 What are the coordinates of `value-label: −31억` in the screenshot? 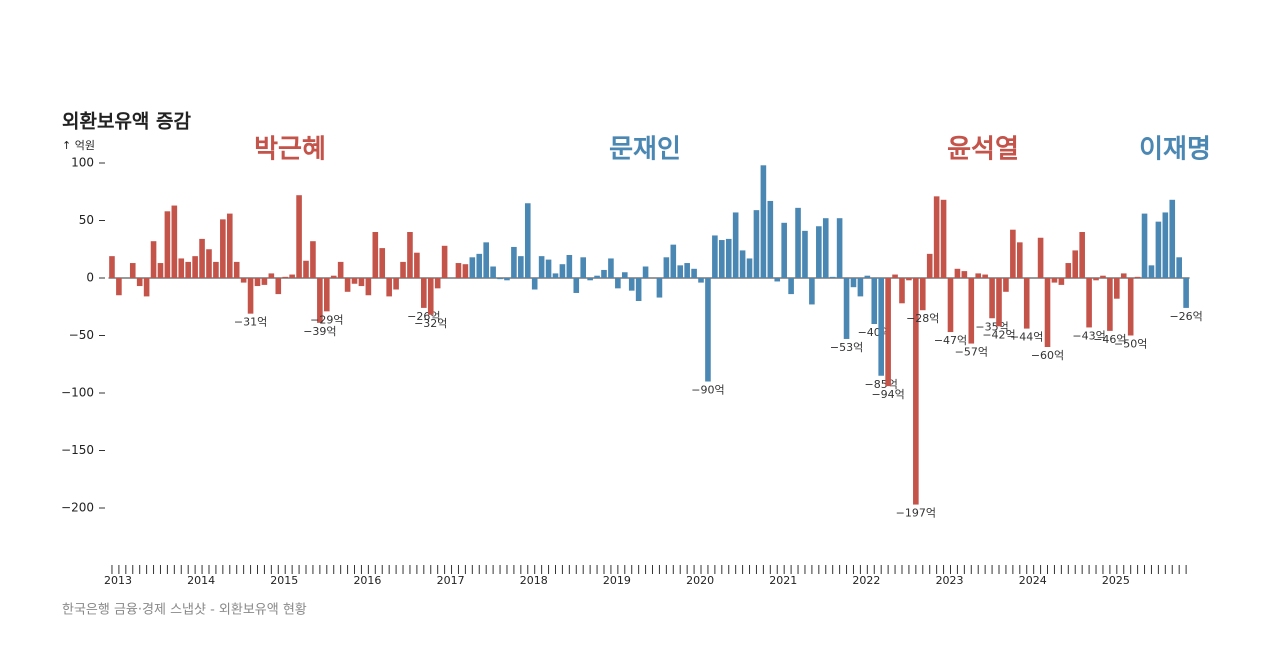 It's located at (250, 322).